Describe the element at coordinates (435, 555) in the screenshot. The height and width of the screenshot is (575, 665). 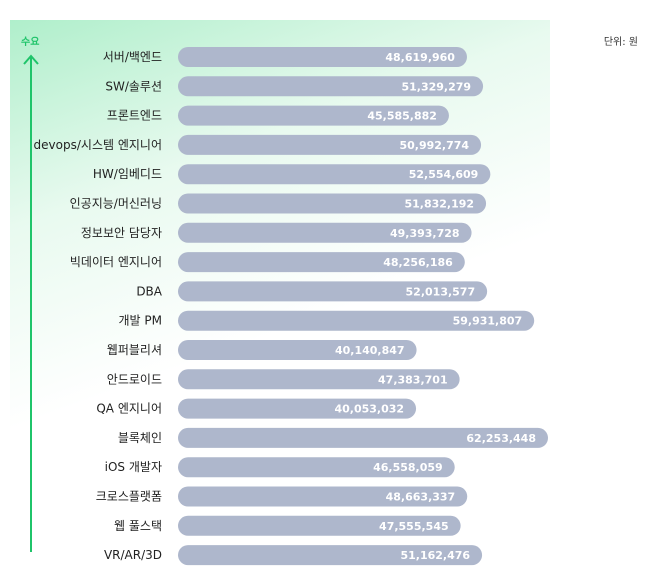
I see `value-label: 51,162,476` at that location.